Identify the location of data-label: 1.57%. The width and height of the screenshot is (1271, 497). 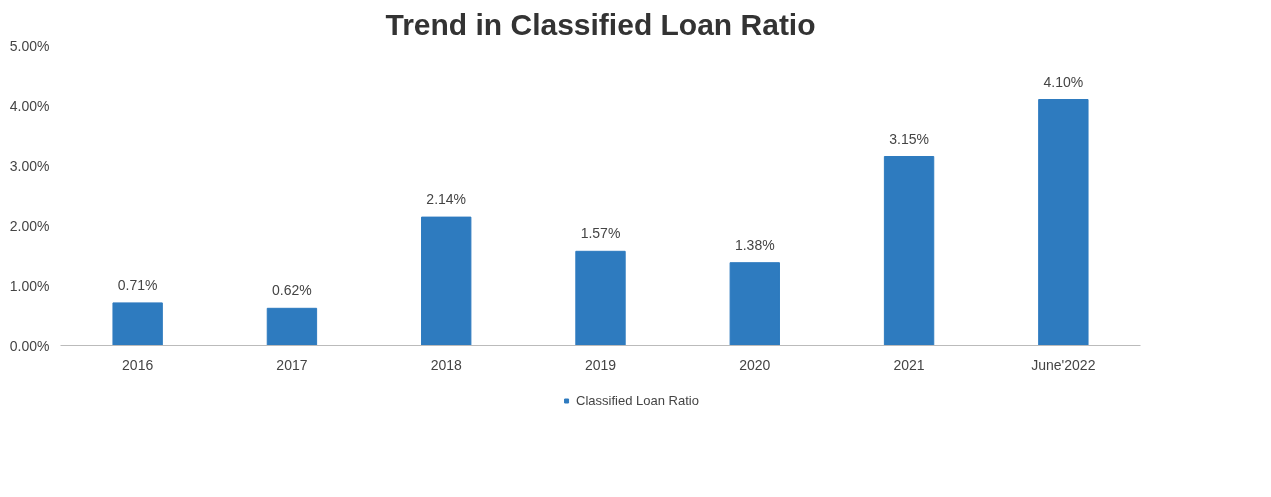
(600, 233).